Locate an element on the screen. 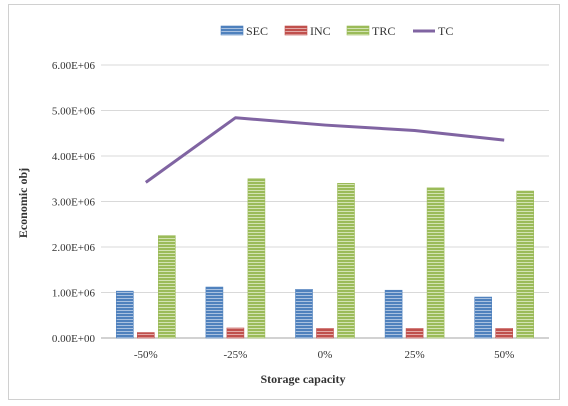 The height and width of the screenshot is (406, 568). x-tick-label: -50% is located at coordinates (146, 355).